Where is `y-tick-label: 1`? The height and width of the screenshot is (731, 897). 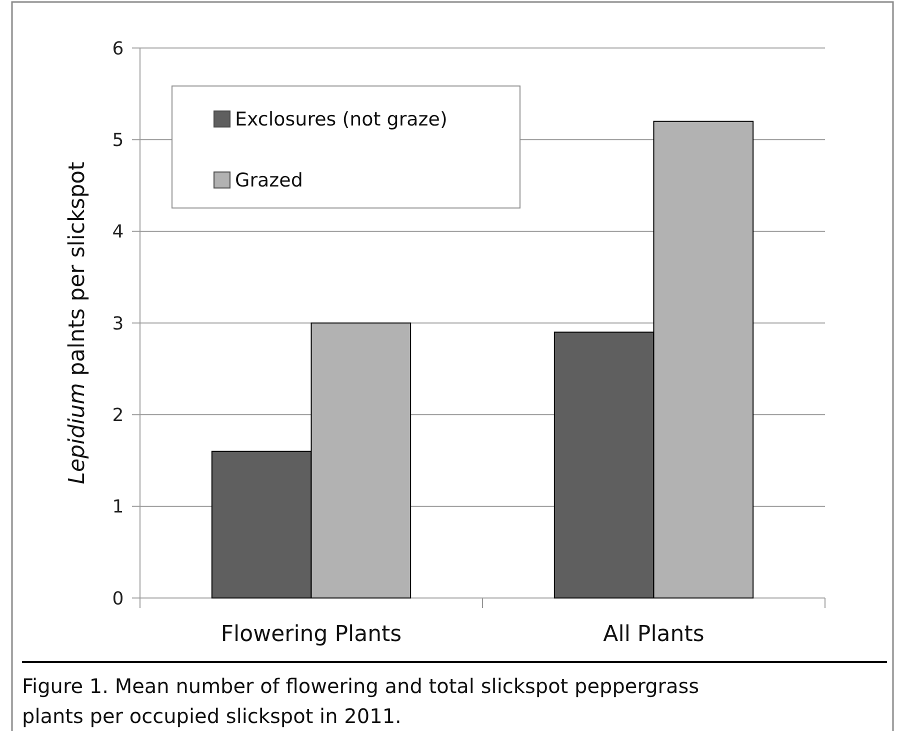 y-tick-label: 1 is located at coordinates (118, 507).